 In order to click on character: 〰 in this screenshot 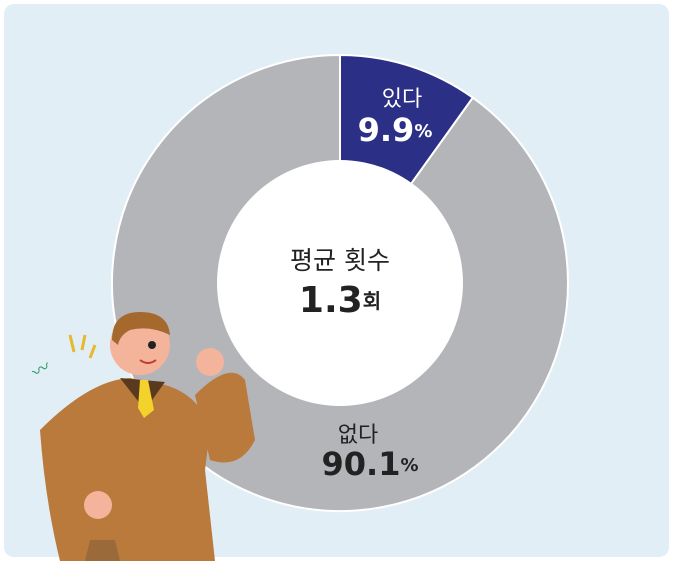, I will do `click(142, 436)`.